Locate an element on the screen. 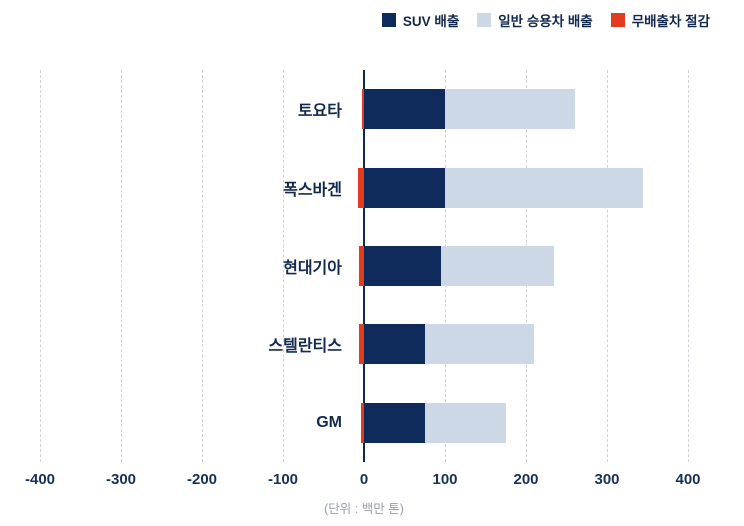 The image size is (744, 526). legend-item-suv: SUV 배출 is located at coordinates (420, 20).